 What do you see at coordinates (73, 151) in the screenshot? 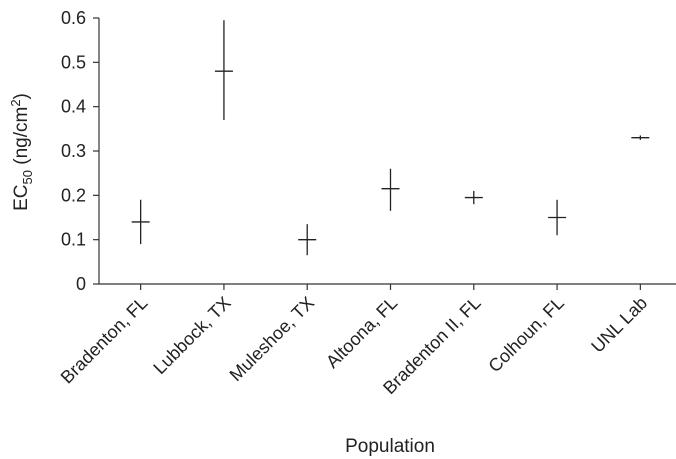
I see `y-tick-label: 0.3` at bounding box center [73, 151].